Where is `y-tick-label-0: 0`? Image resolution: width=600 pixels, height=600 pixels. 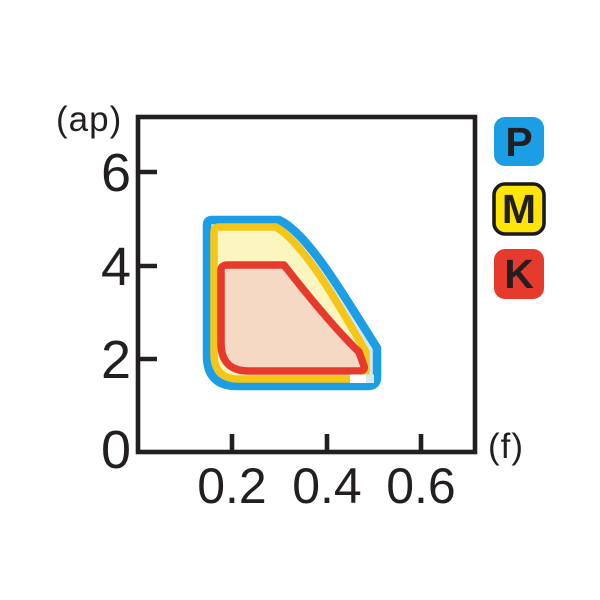
y-tick-label-0: 0 is located at coordinates (116, 450).